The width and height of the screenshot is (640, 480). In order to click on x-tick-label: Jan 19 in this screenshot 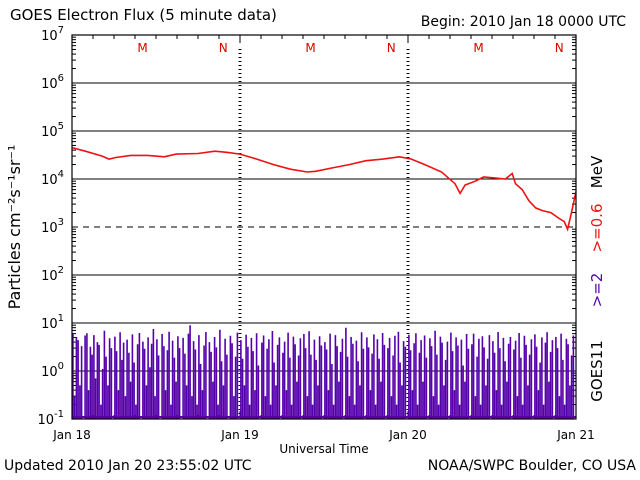, I will do `click(239, 435)`.